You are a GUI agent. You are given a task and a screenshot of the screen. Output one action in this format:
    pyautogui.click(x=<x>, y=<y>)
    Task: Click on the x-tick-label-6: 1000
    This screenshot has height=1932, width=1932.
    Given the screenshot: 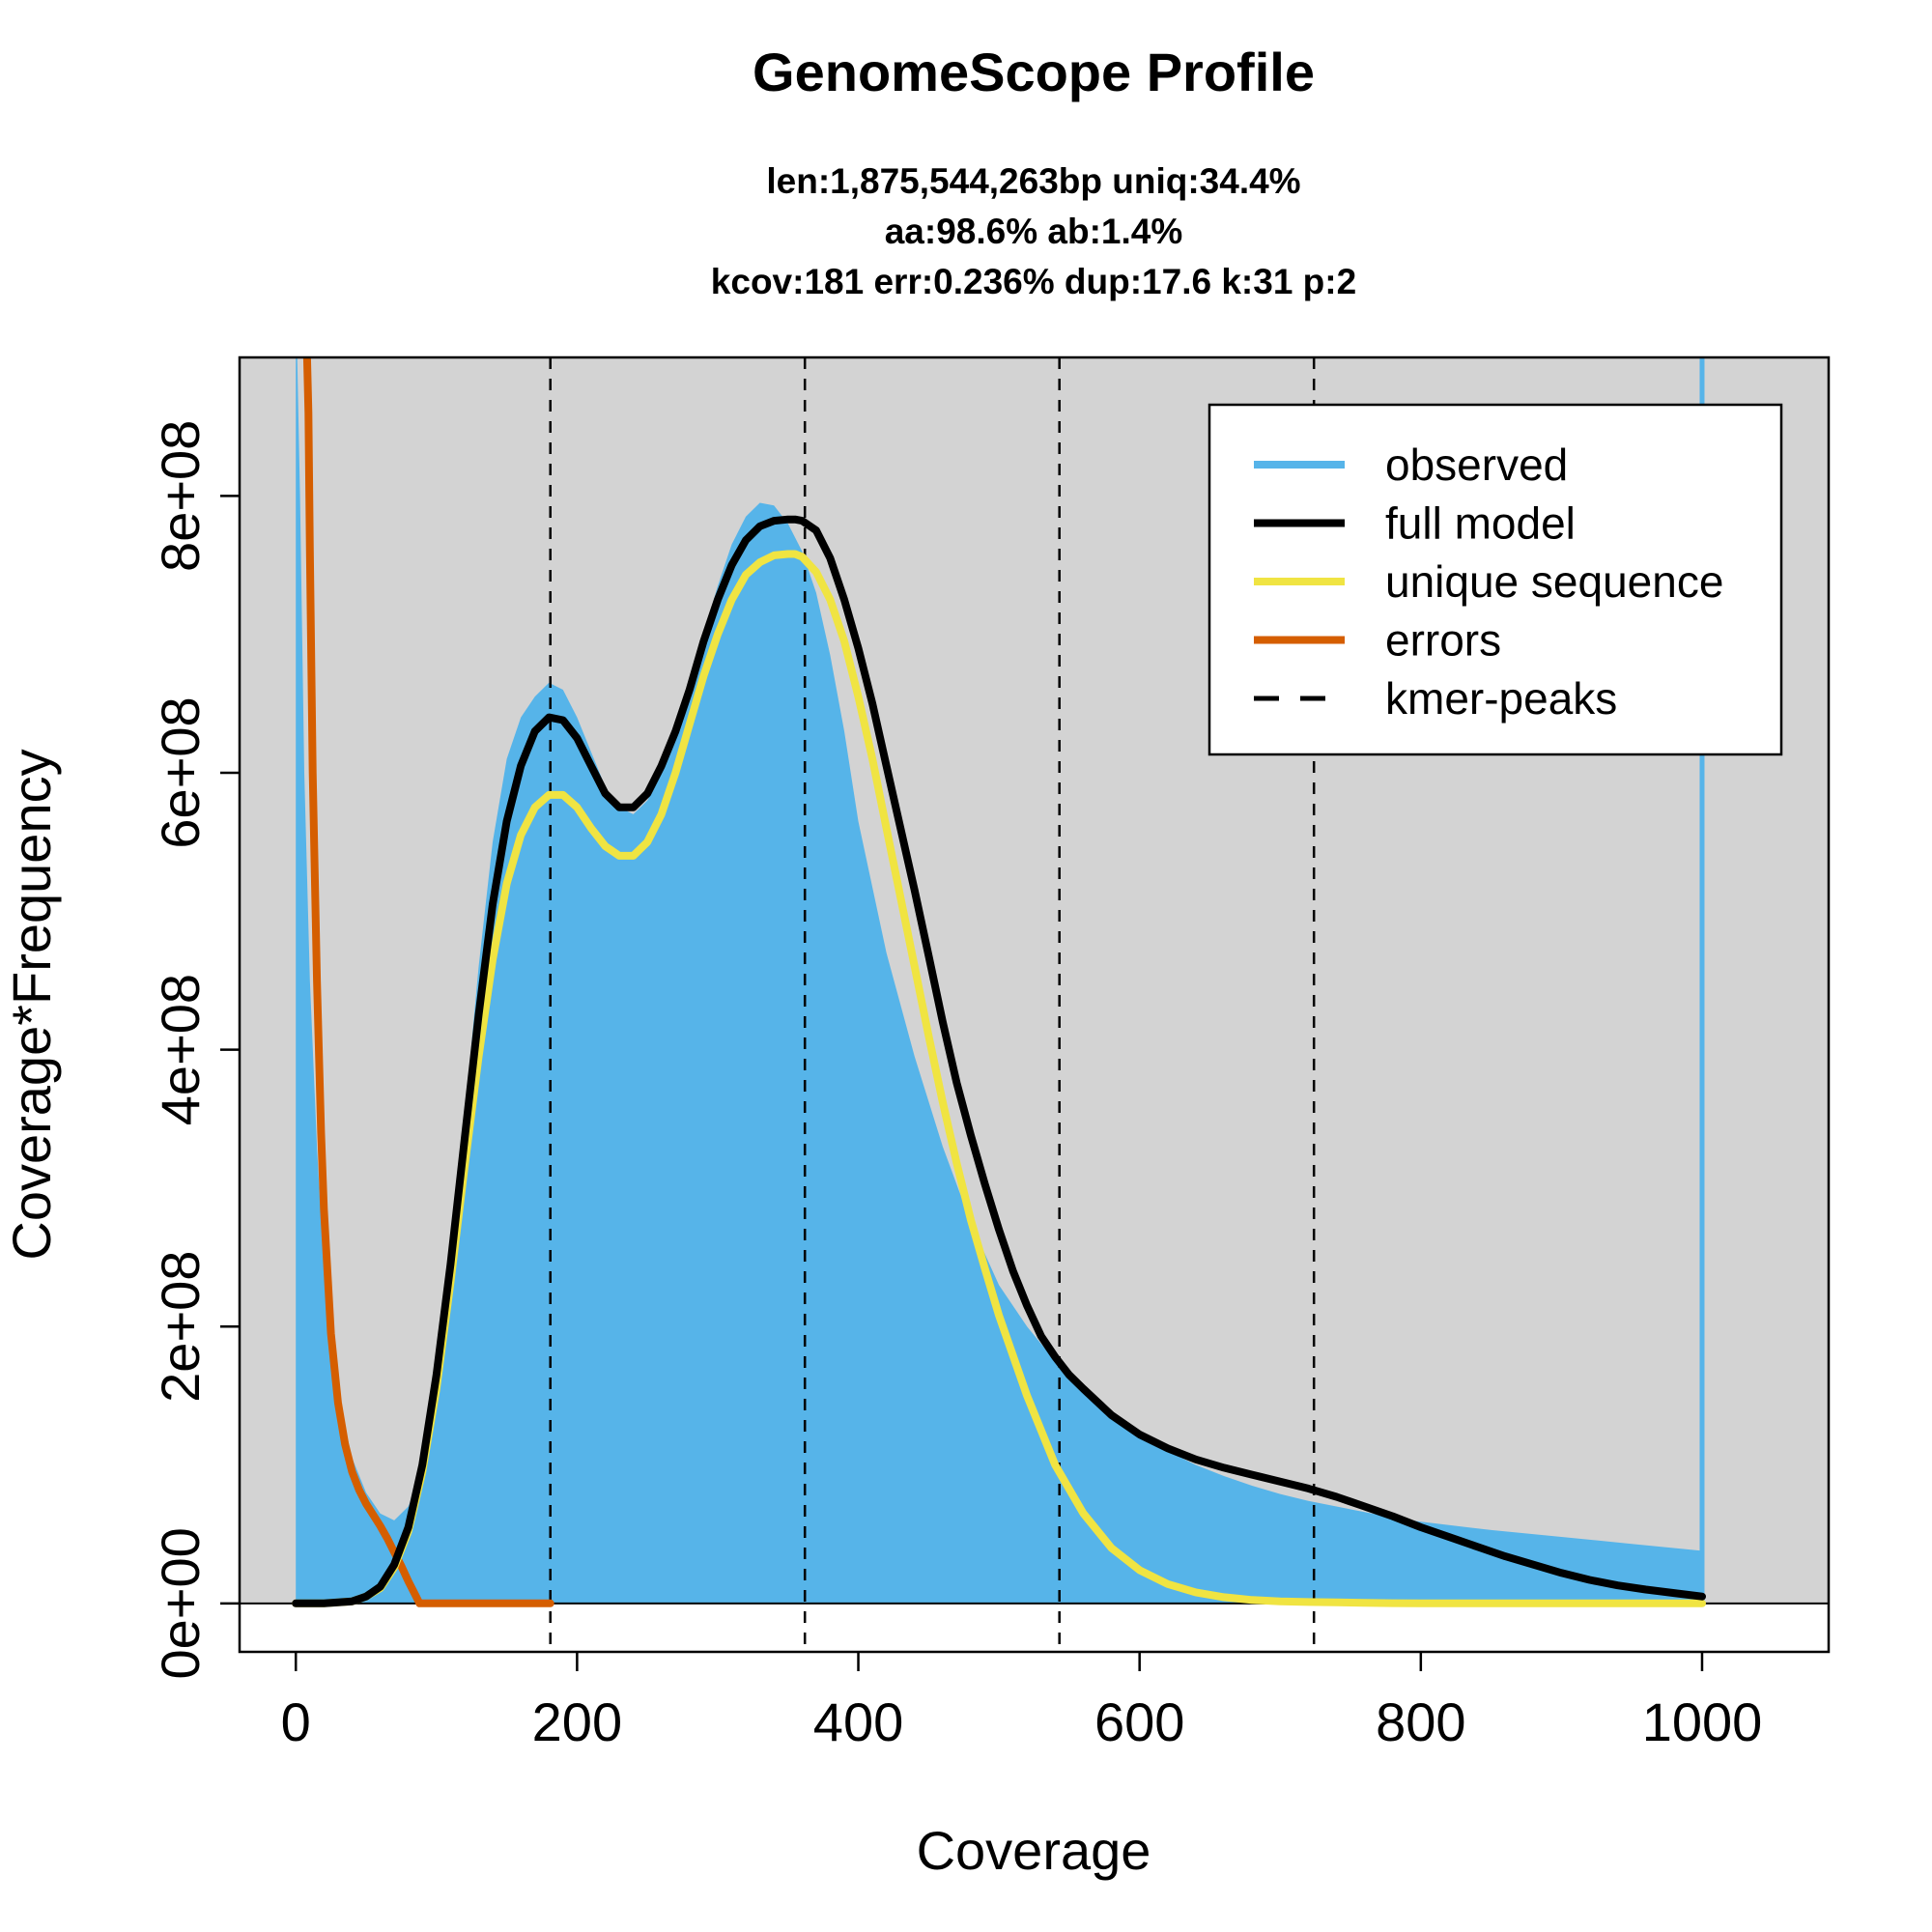 What is the action you would take?
    pyautogui.click(x=1702, y=1721)
    